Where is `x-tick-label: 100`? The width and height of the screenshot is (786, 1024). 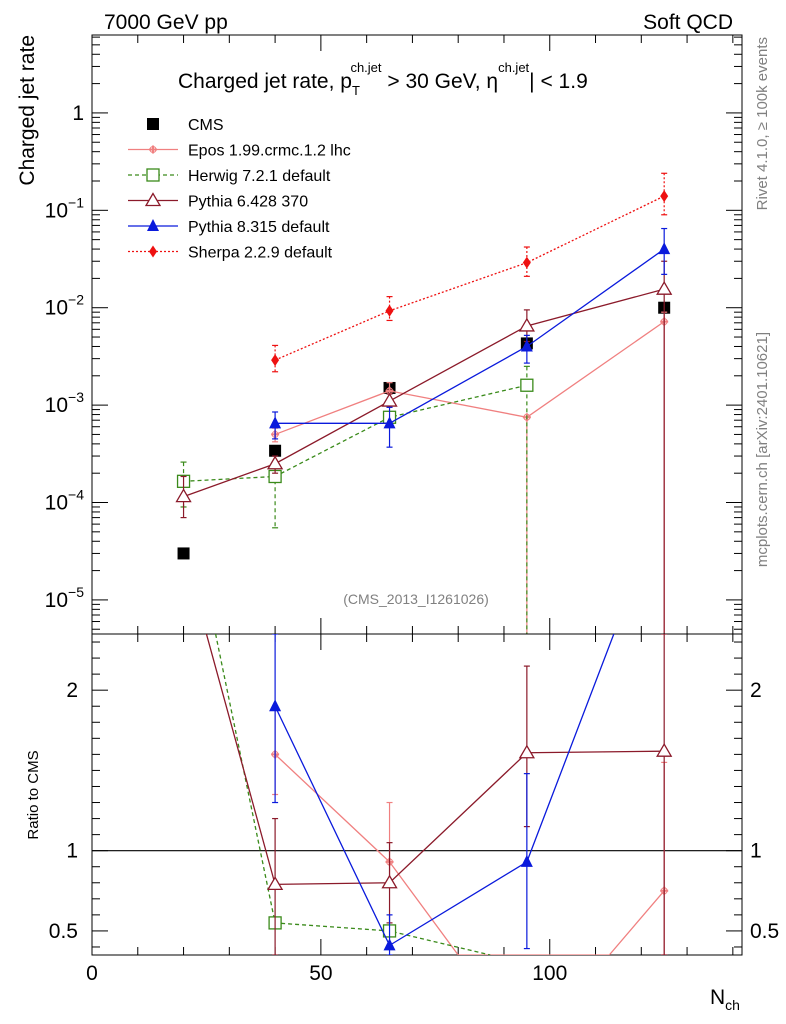 x-tick-label: 100 is located at coordinates (549, 973).